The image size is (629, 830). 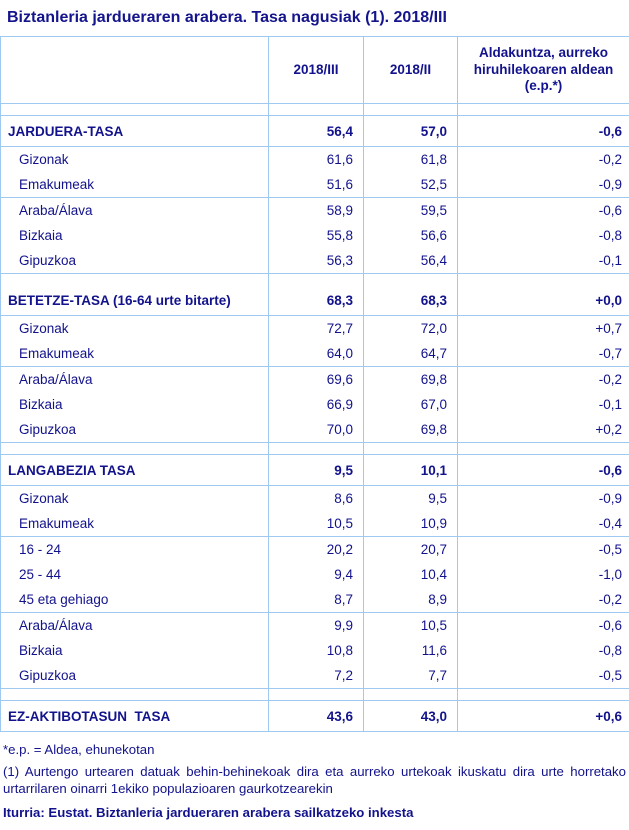 What do you see at coordinates (411, 70) in the screenshot?
I see `column-header-2018-II: 2018/II` at bounding box center [411, 70].